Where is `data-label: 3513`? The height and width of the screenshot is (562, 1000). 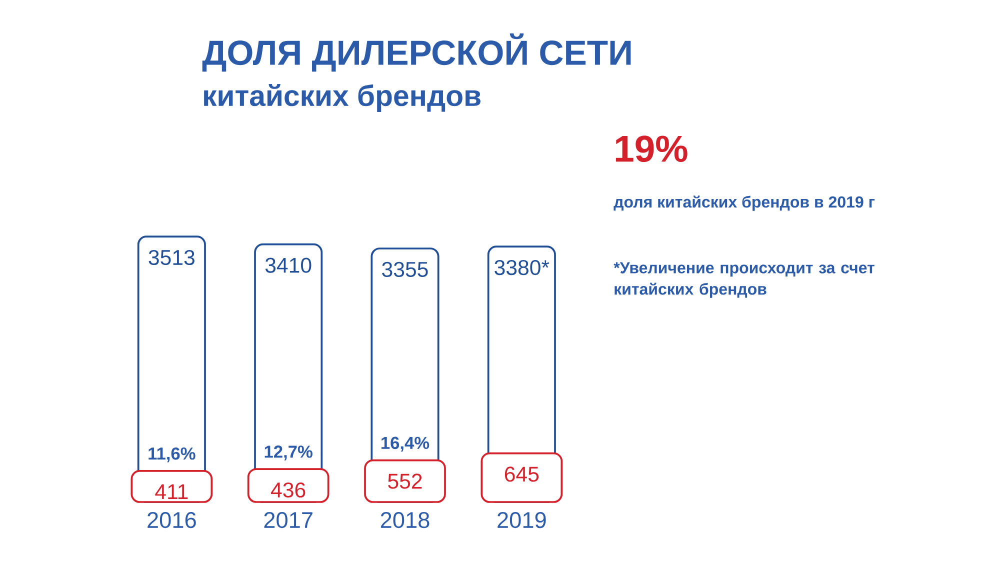
data-label: 3513 is located at coordinates (171, 258).